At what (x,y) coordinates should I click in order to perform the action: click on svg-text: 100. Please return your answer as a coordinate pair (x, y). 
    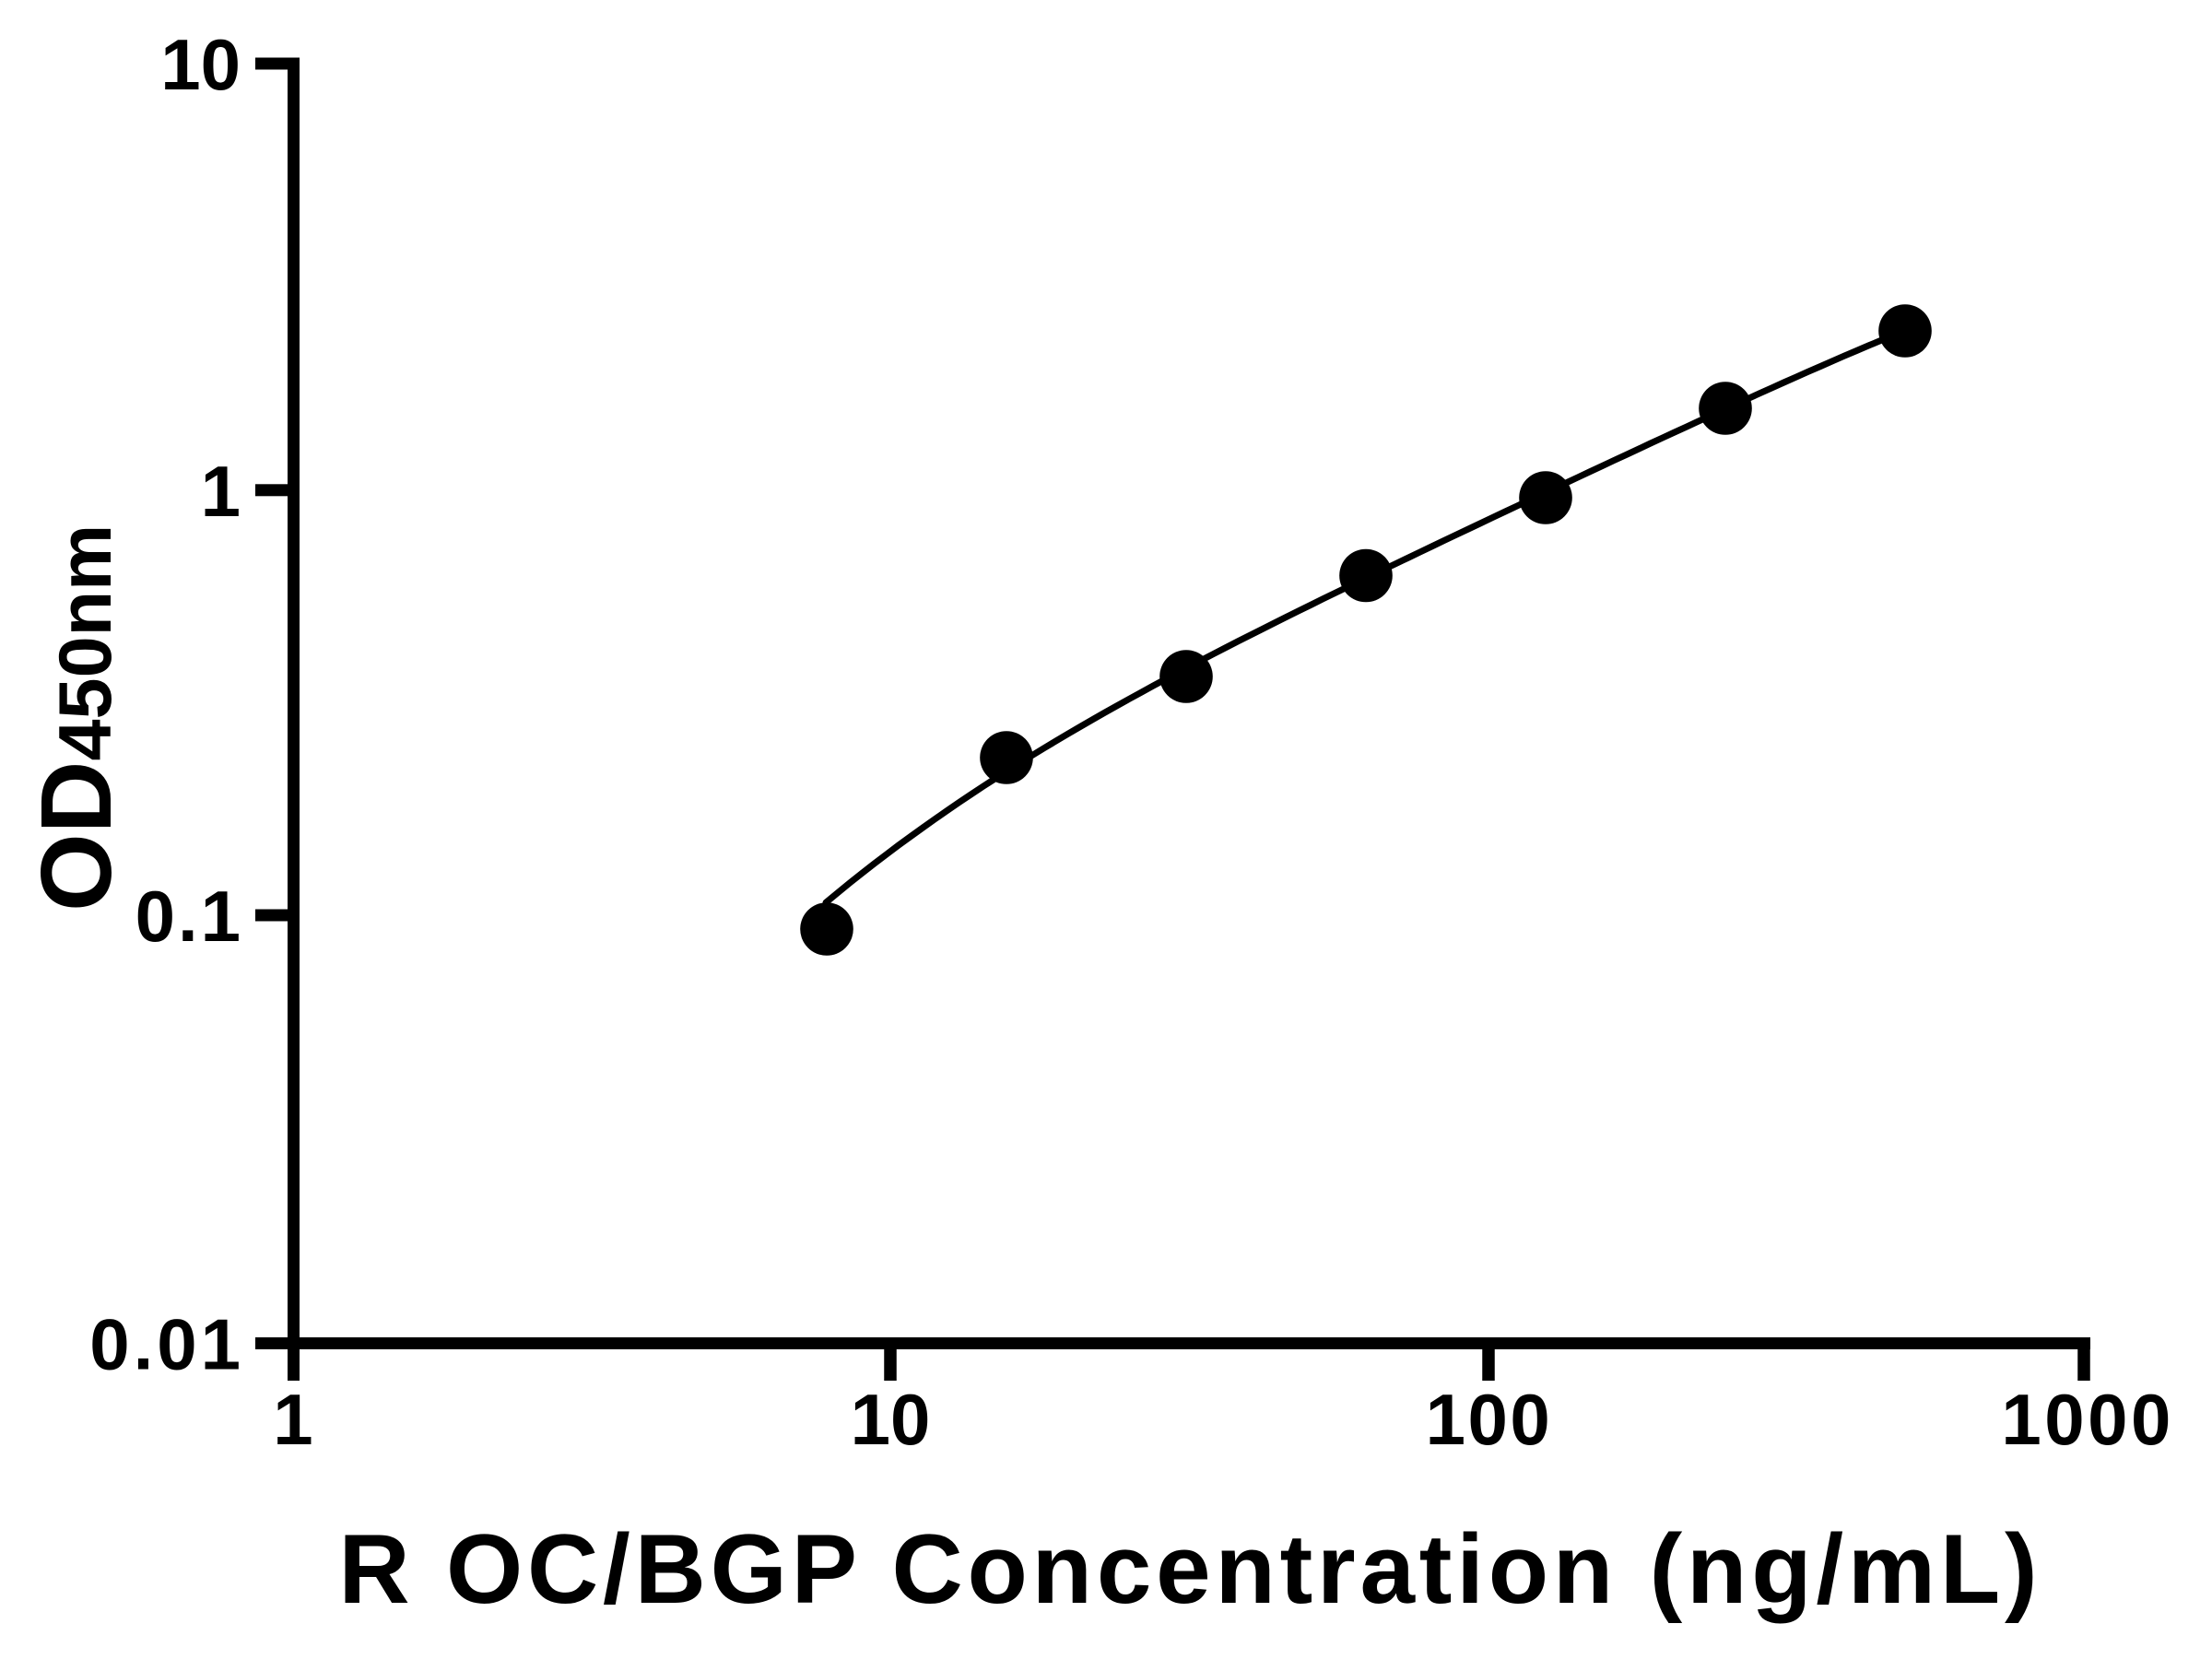
    Looking at the image, I should click on (1489, 1419).